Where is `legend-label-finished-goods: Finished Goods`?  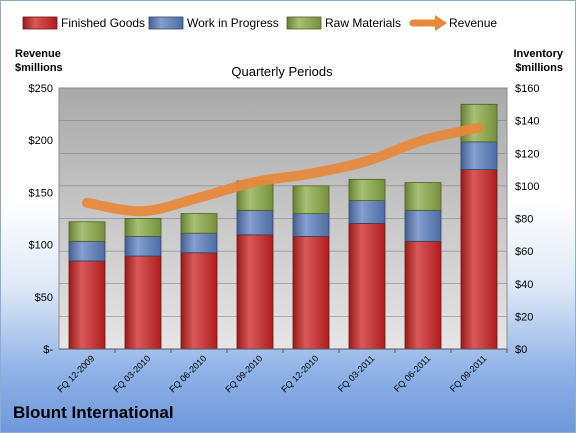 legend-label-finished-goods: Finished Goods is located at coordinates (103, 23).